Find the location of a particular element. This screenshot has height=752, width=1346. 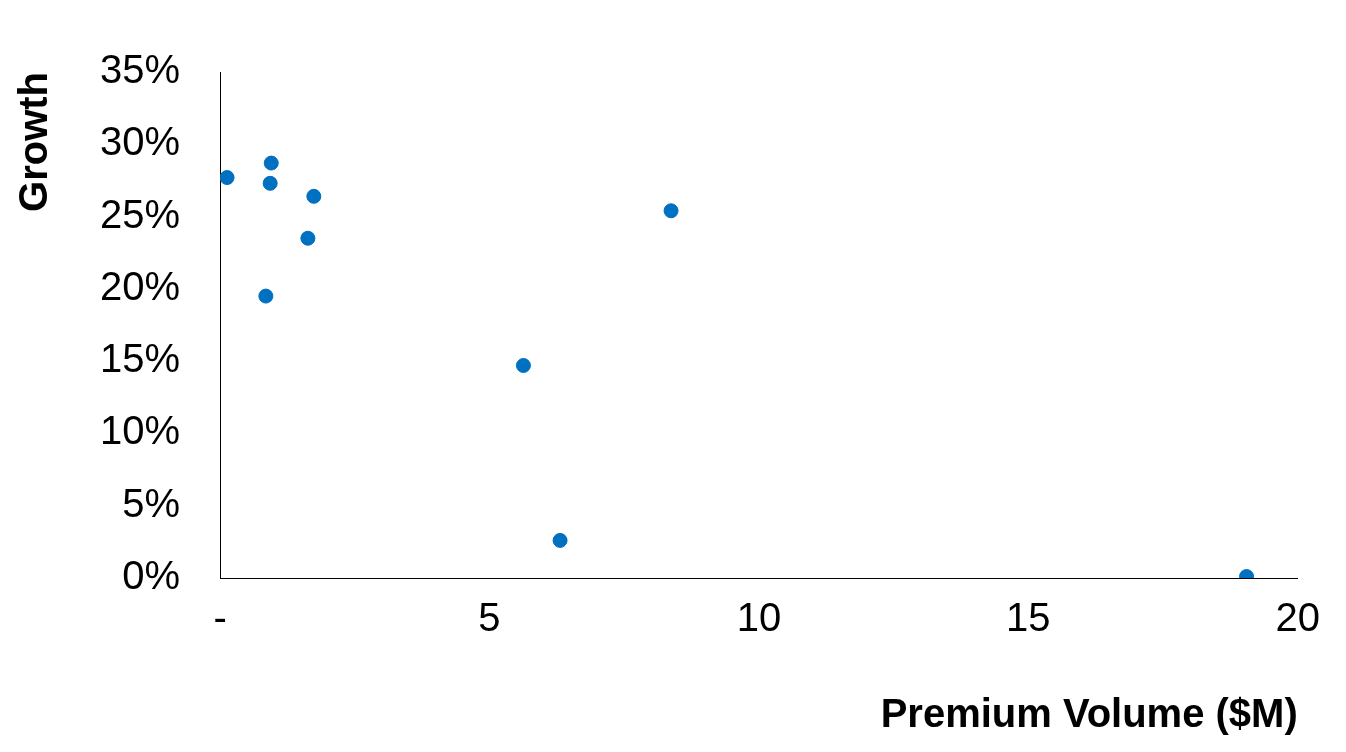

y-tick-label: 35% is located at coordinates (140, 69).